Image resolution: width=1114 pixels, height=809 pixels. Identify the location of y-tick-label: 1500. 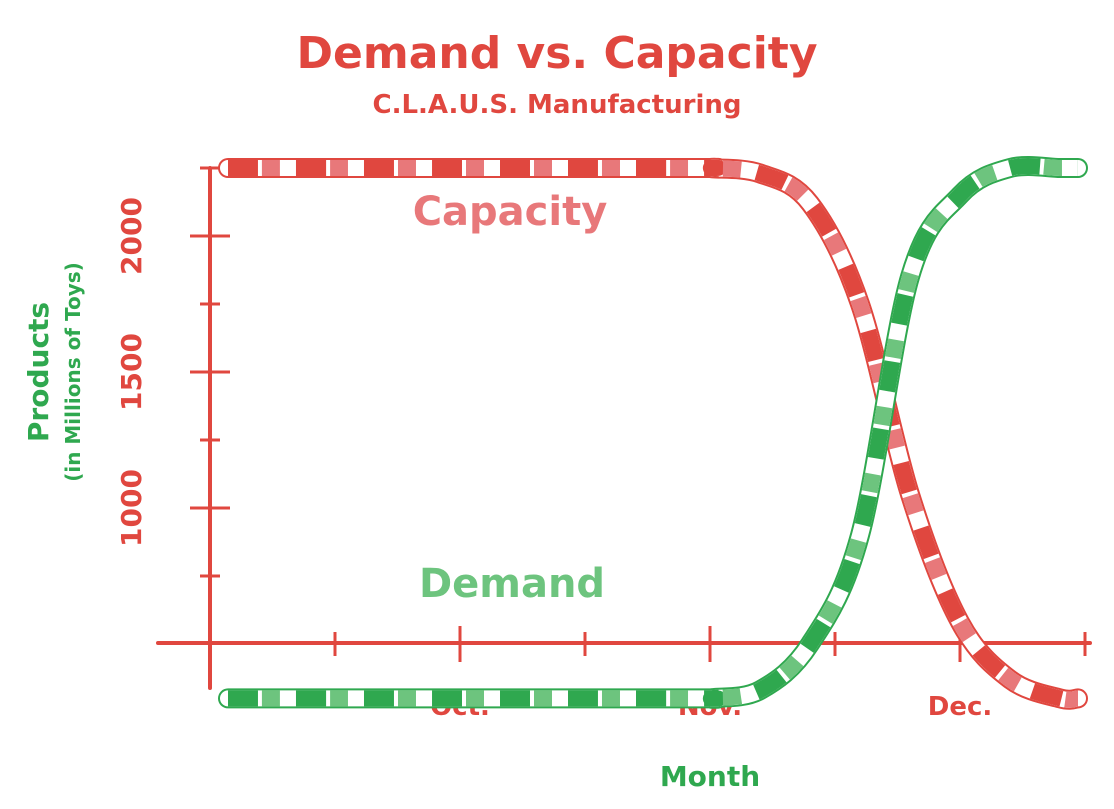
(131, 372).